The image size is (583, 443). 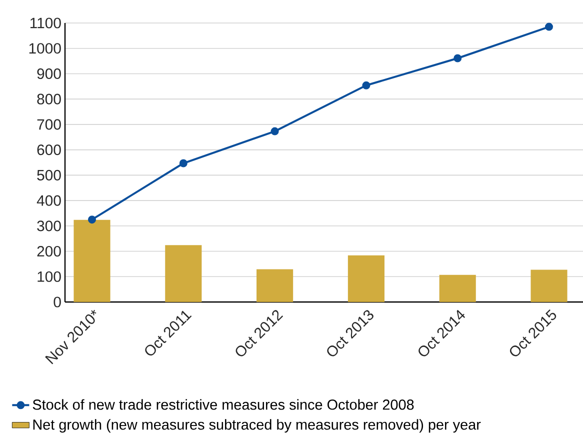 What do you see at coordinates (49, 226) in the screenshot?
I see `y-tick-label: 300` at bounding box center [49, 226].